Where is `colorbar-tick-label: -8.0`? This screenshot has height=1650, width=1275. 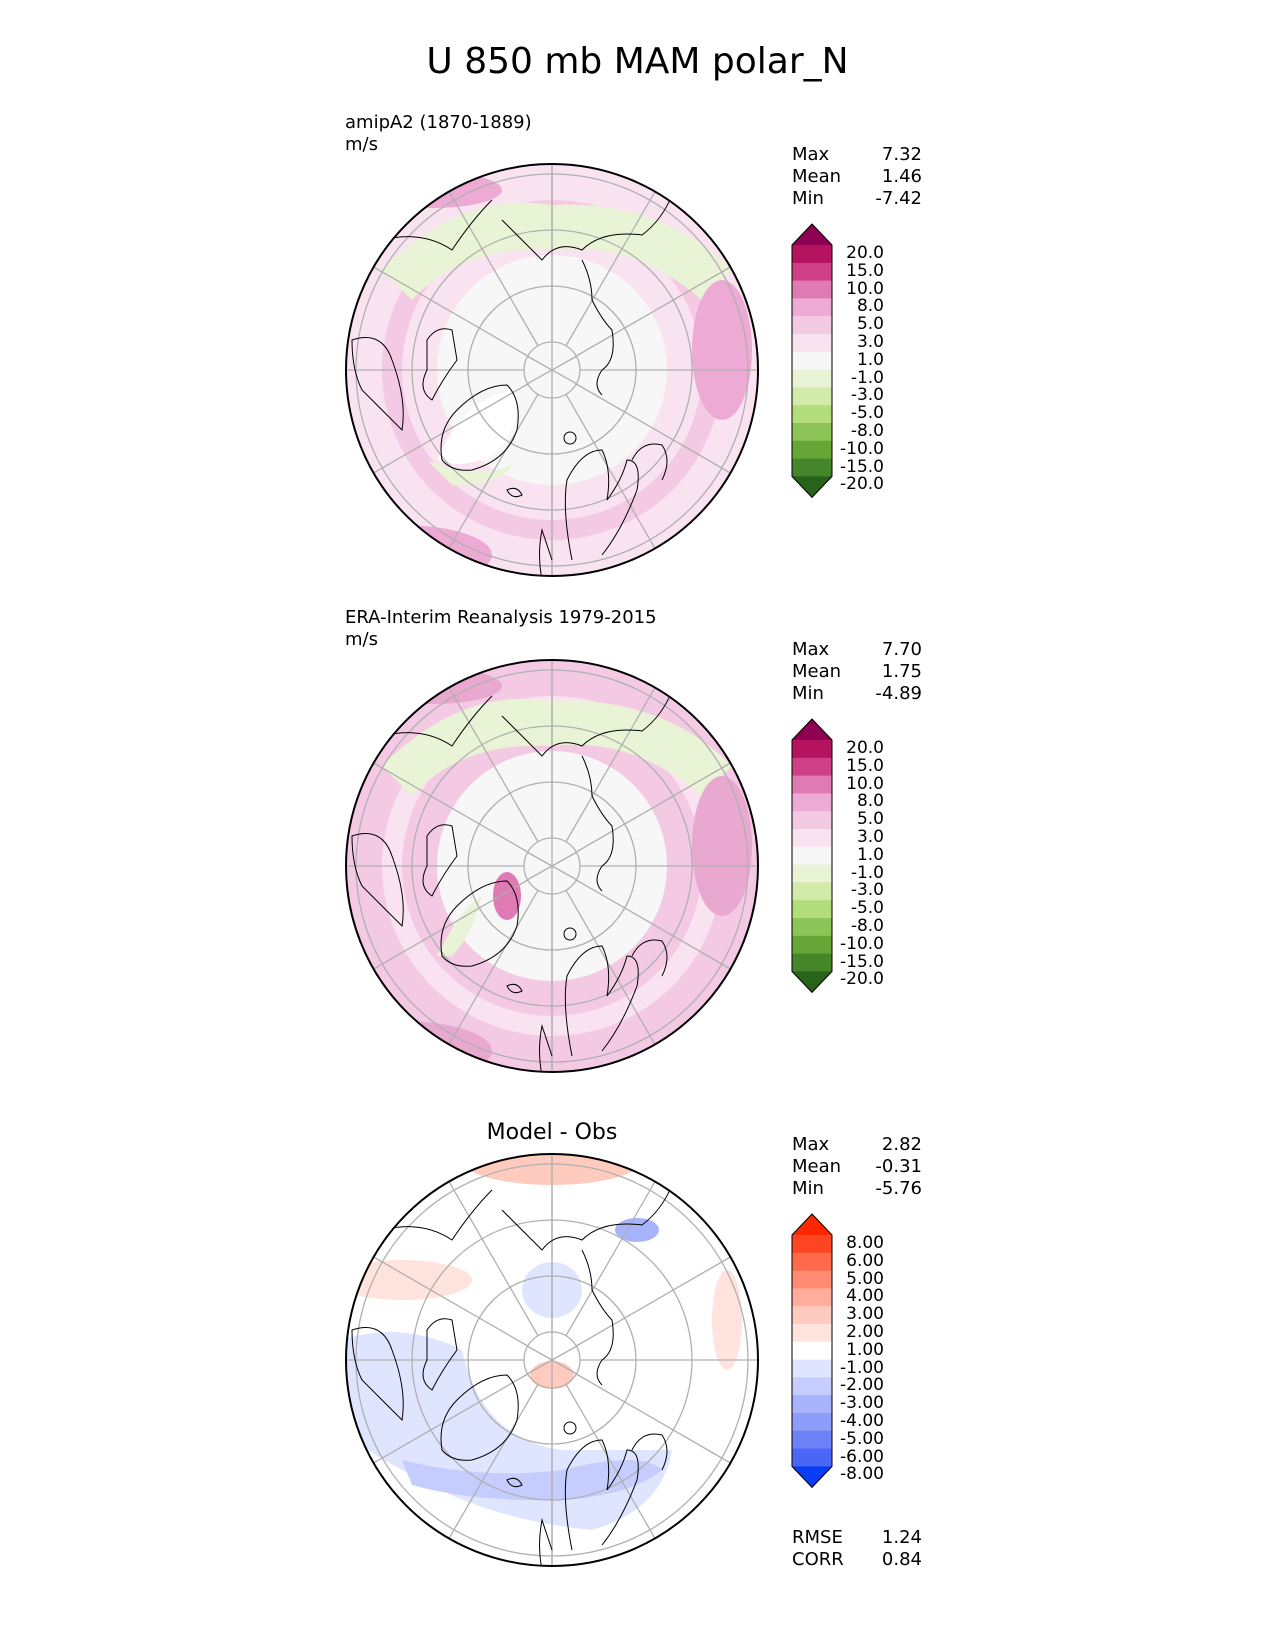
colorbar-tick-label: -8.0 is located at coordinates (867, 430).